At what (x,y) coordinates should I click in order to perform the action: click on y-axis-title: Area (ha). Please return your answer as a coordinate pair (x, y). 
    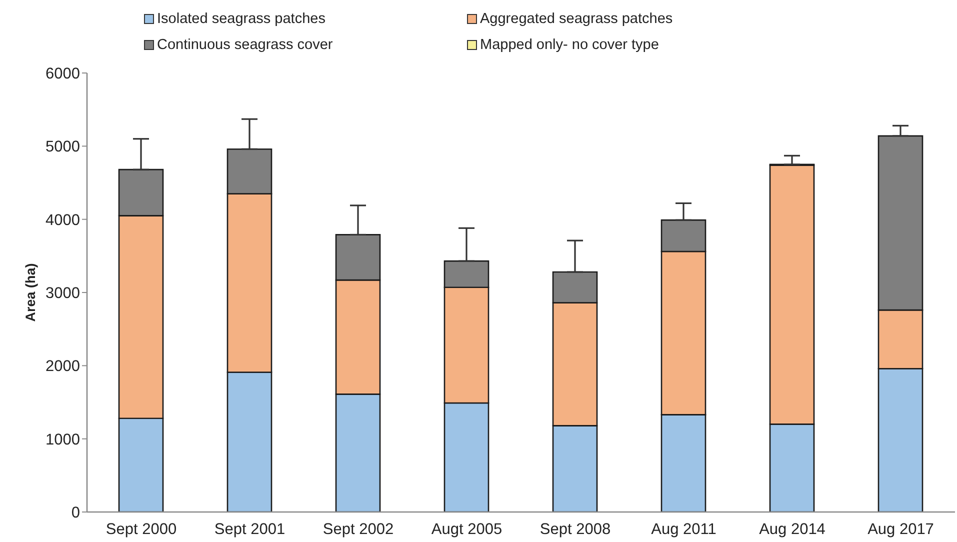
    Looking at the image, I should click on (30, 292).